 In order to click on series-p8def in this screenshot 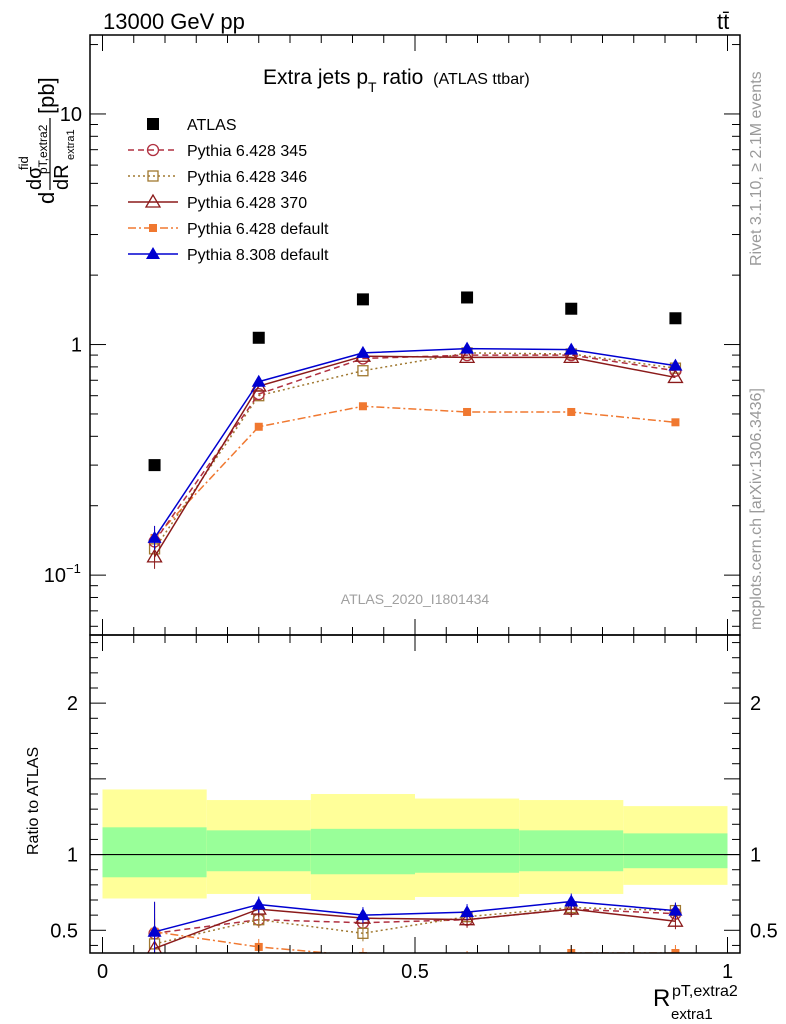, I will do `click(415, 445)`.